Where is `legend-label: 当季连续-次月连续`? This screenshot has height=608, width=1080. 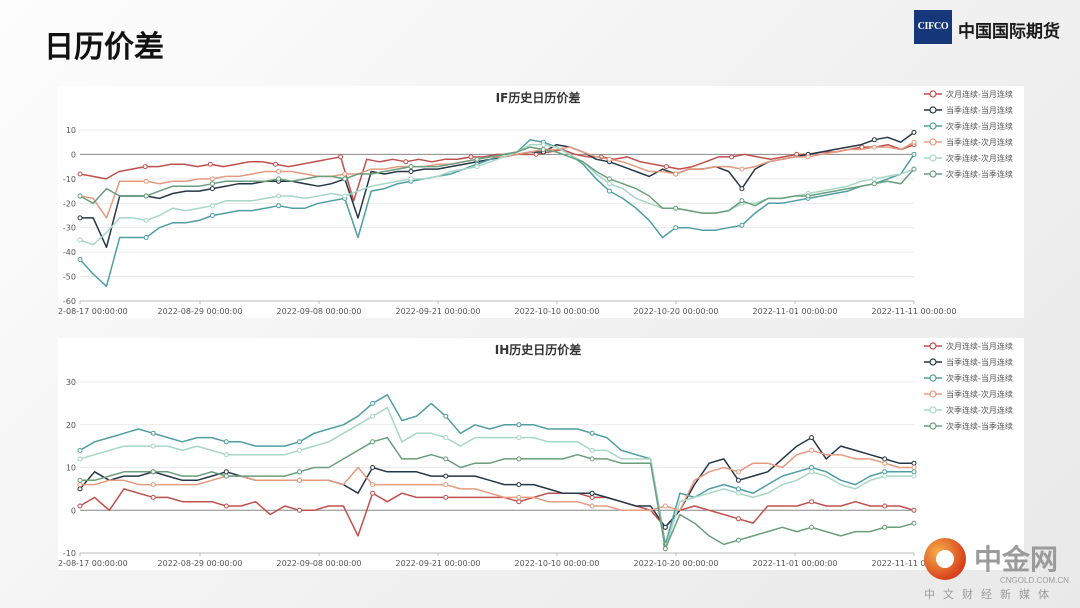
legend-label: 当季连续-次月连续 is located at coordinates (979, 142).